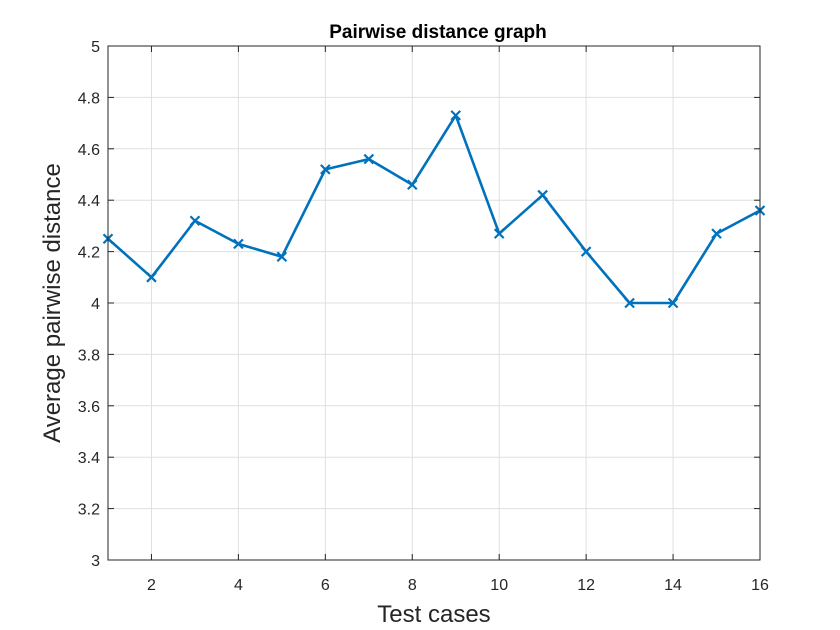 The image size is (840, 630). Describe the element at coordinates (89, 98) in the screenshot. I see `y-tick-label: 4.8` at that location.